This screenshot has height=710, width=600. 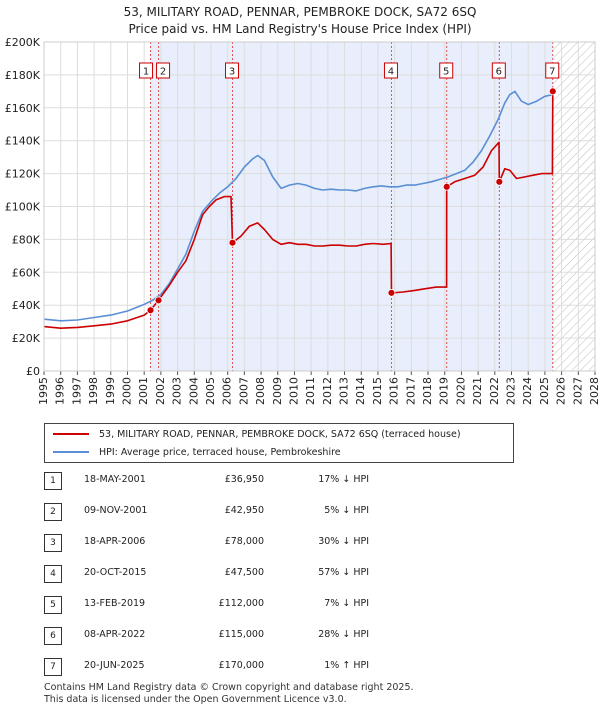 What do you see at coordinates (177, 391) in the screenshot?
I see `x-tick-label: 2003` at bounding box center [177, 391].